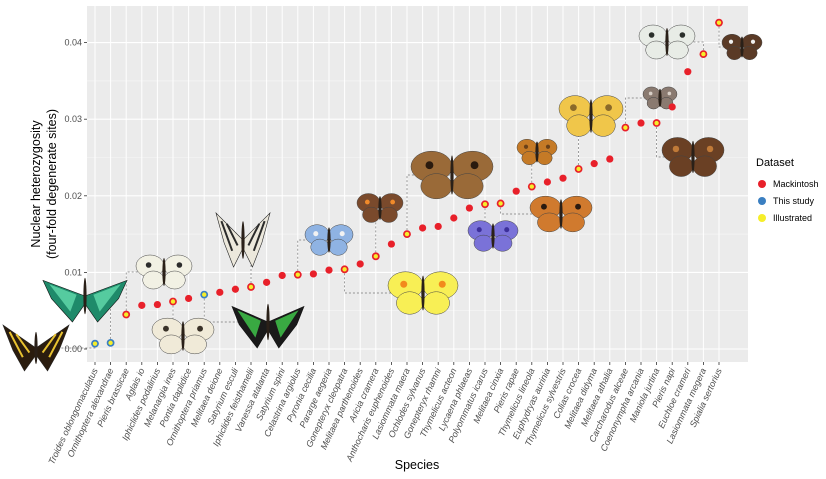 This screenshot has width=826, height=479. I want to click on melanargia-ines-photo, so click(183, 336).